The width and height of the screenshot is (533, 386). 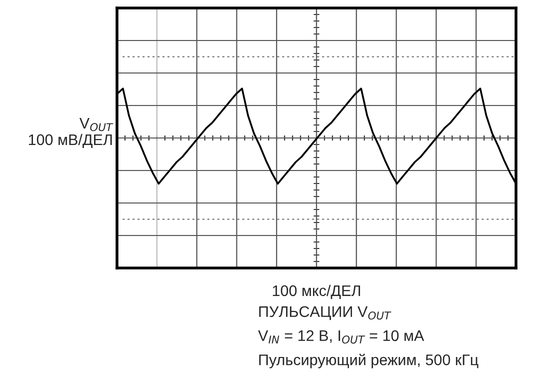 I want to click on text: ПУЛЬСАЦИИ V$_{OUT}$, so click(x=325, y=313).